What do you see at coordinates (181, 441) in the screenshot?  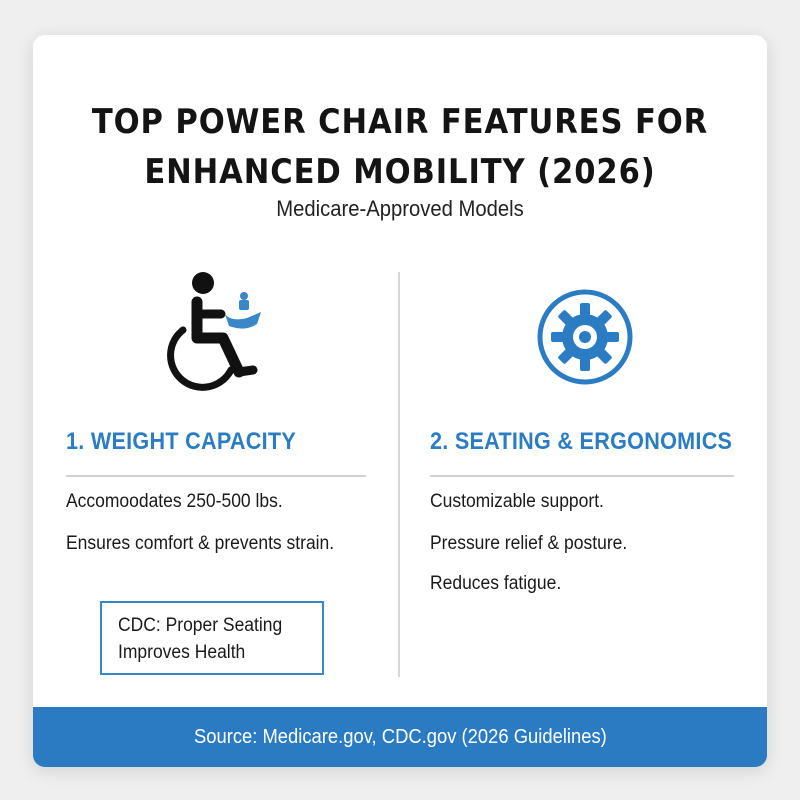 I see `feature-heading: 1. WEIGHT CAPACITY` at bounding box center [181, 441].